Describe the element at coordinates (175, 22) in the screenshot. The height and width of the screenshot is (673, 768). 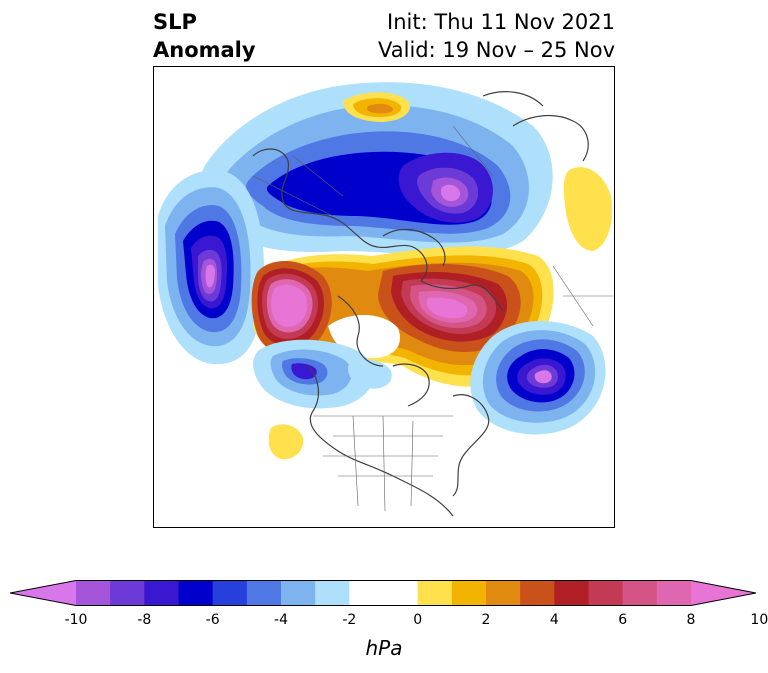
I see `title-slp: SLP` at that location.